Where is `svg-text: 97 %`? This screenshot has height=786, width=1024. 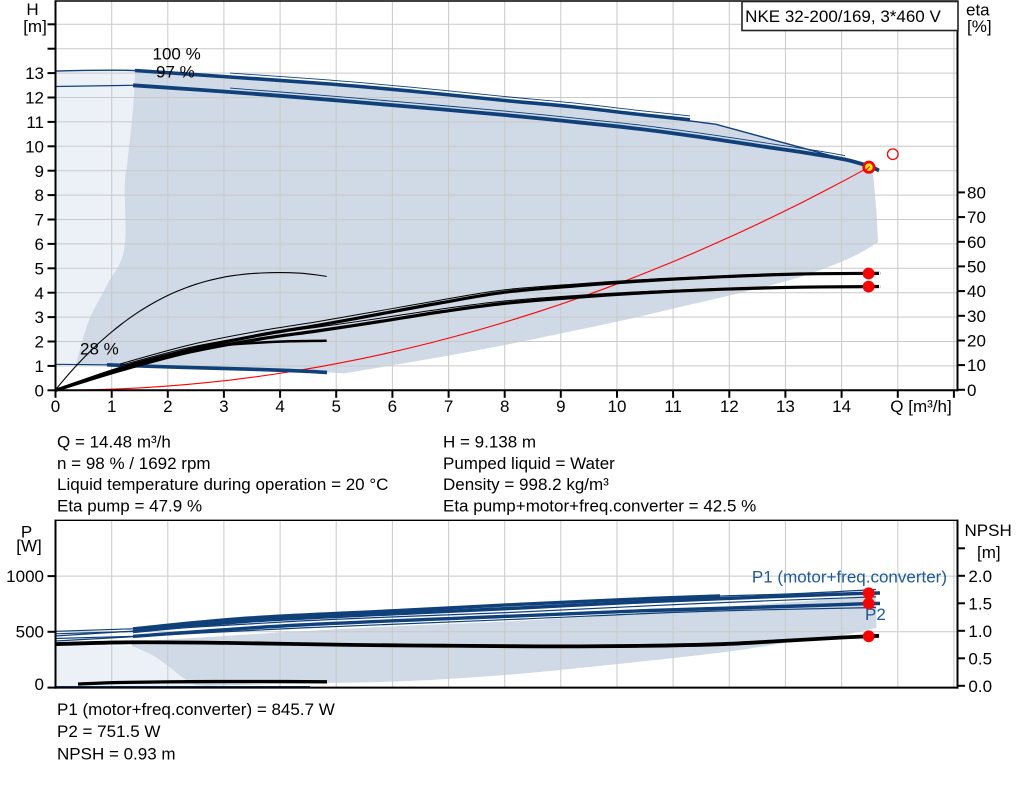
svg-text: 97 % is located at coordinates (175, 72).